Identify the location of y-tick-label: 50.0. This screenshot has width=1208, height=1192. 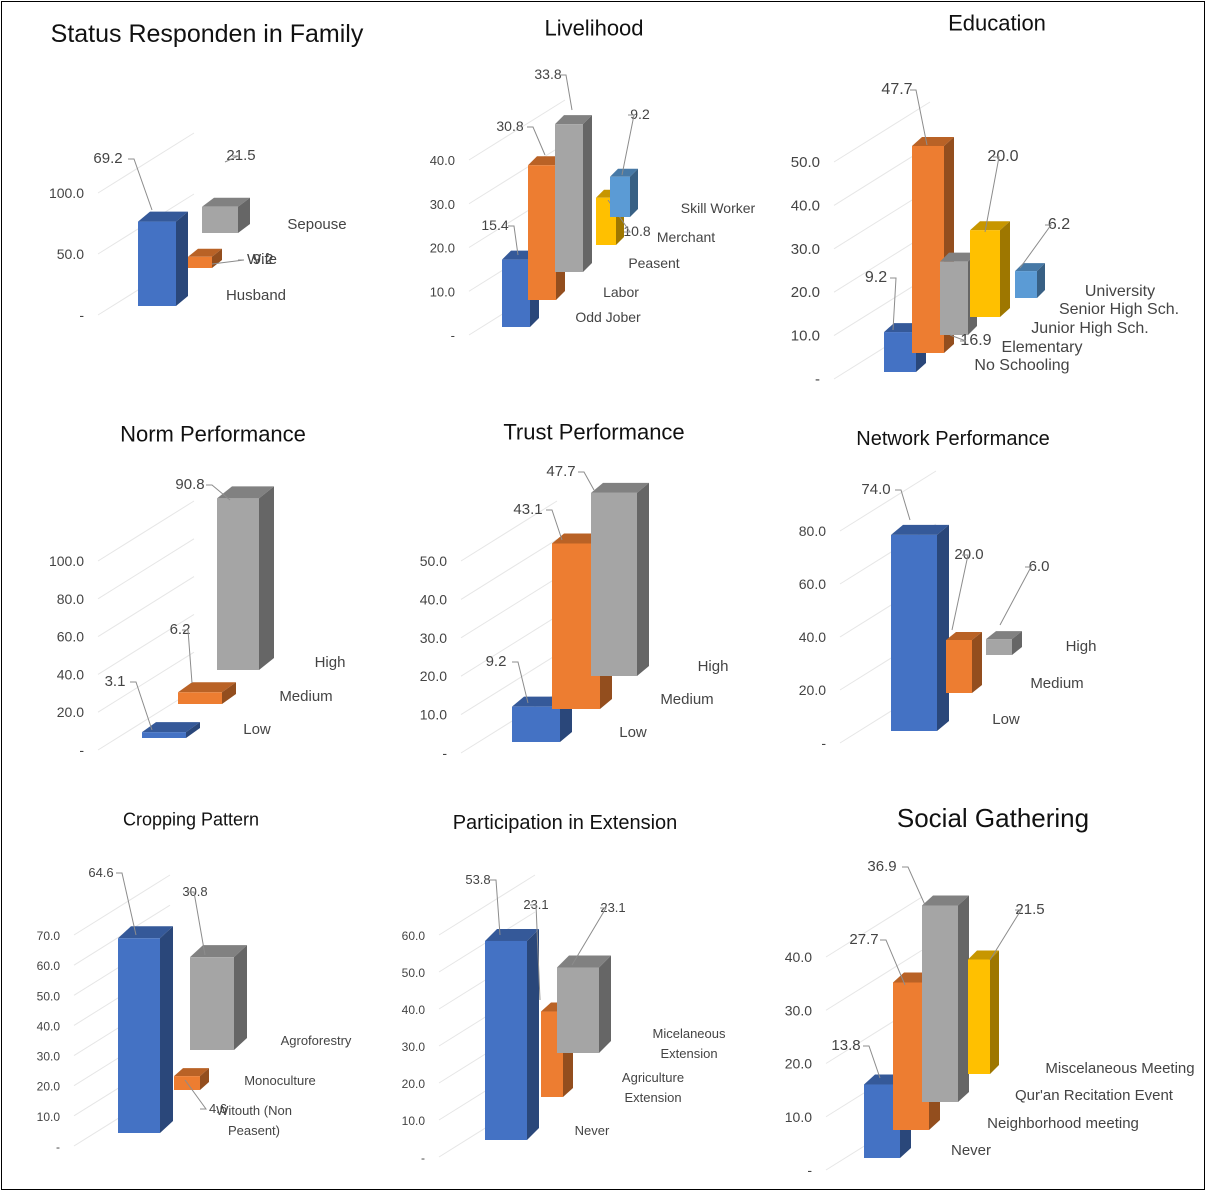
(49, 996).